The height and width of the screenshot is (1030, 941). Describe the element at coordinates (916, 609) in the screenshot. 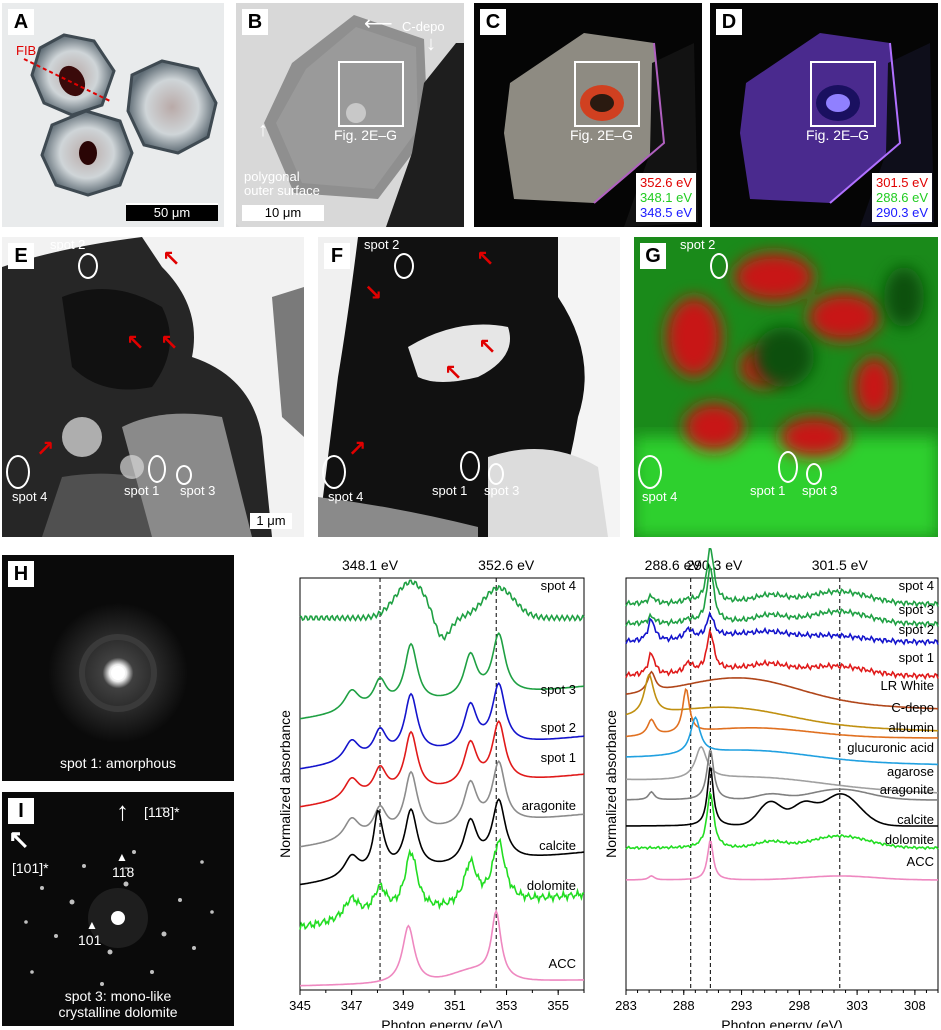

I see `chart-k-series-label: spot 3` at that location.